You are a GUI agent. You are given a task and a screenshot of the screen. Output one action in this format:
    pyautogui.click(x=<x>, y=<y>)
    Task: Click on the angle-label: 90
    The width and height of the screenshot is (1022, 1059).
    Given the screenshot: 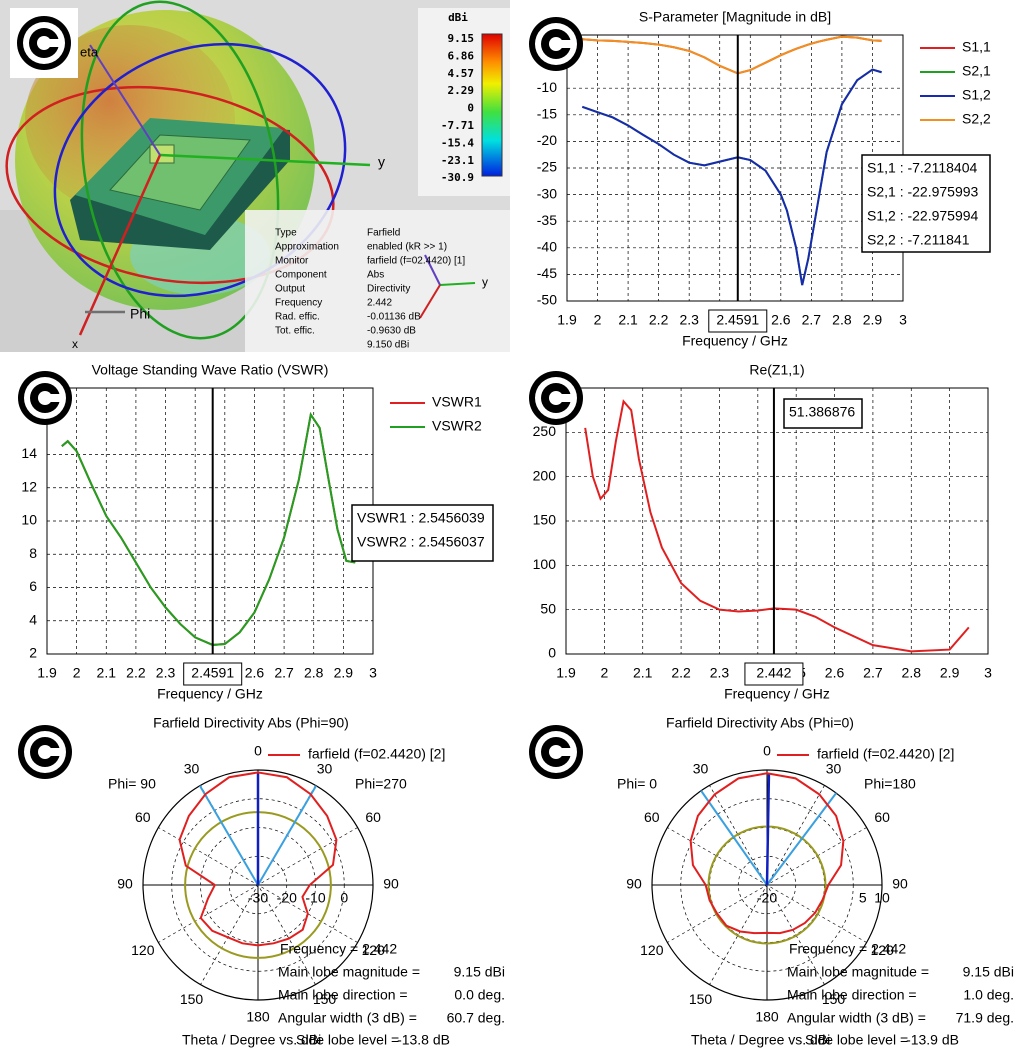 What is the action you would take?
    pyautogui.click(x=125, y=884)
    